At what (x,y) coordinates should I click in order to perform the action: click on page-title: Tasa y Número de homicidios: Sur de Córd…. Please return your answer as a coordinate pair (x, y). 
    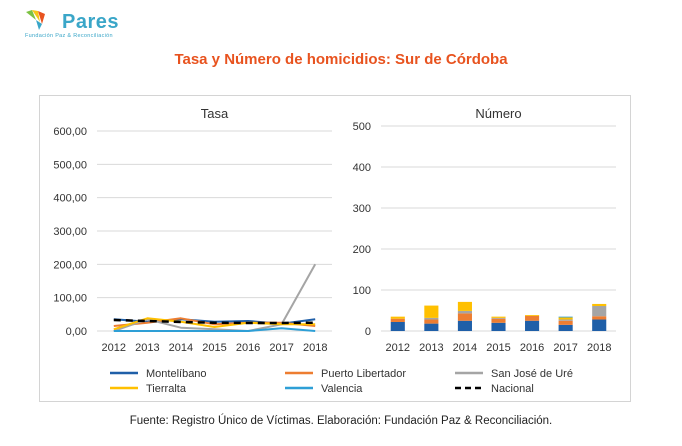
    Looking at the image, I should click on (341, 59).